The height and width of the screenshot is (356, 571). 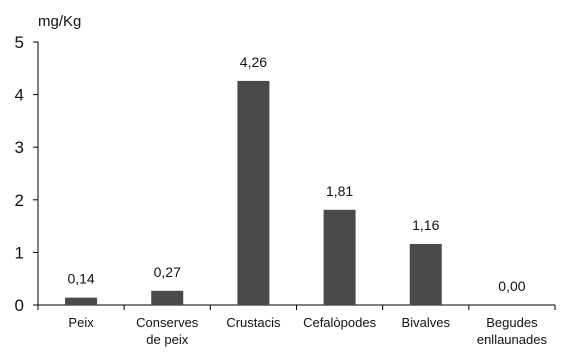 I want to click on y-axis-unit-label: mg/Kg, so click(x=59, y=21).